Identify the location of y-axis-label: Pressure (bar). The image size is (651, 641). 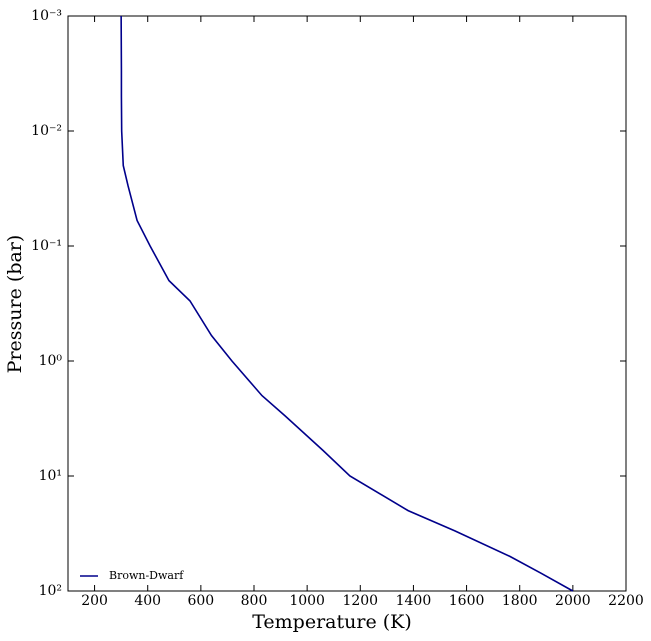
(15, 304).